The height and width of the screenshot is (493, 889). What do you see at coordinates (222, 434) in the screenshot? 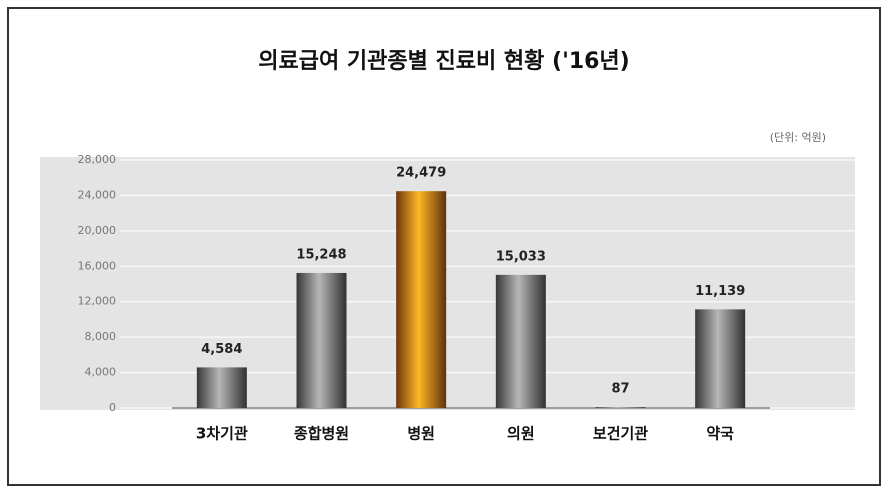
I see `x-tick-label: 3차기관` at bounding box center [222, 434].